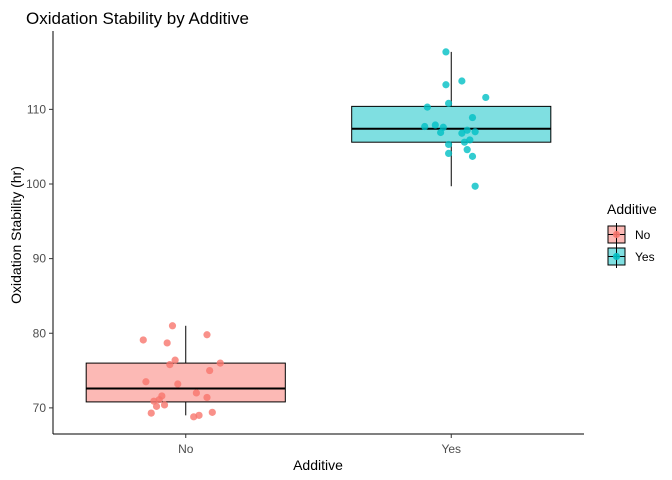 Image resolution: width=672 pixels, height=480 pixels. What do you see at coordinates (318, 465) in the screenshot?
I see `x-axis-title: Additive` at bounding box center [318, 465].